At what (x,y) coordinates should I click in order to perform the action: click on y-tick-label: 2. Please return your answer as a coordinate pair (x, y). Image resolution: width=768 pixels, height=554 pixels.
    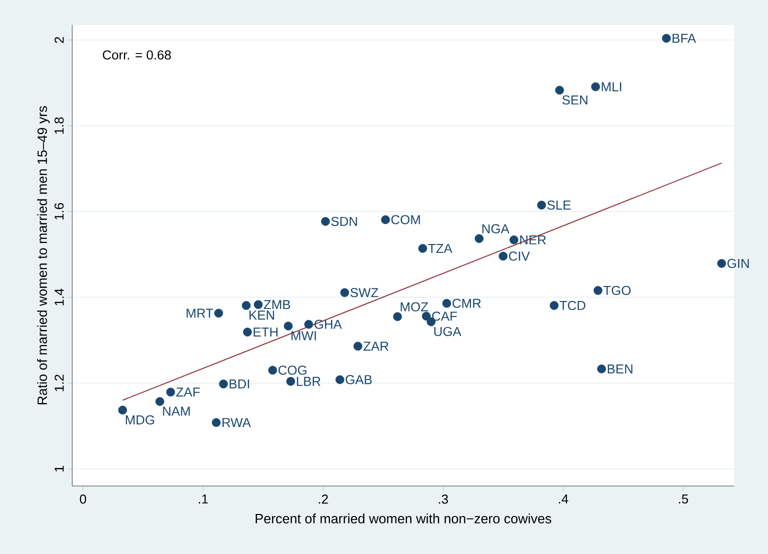
    Looking at the image, I should click on (59, 40).